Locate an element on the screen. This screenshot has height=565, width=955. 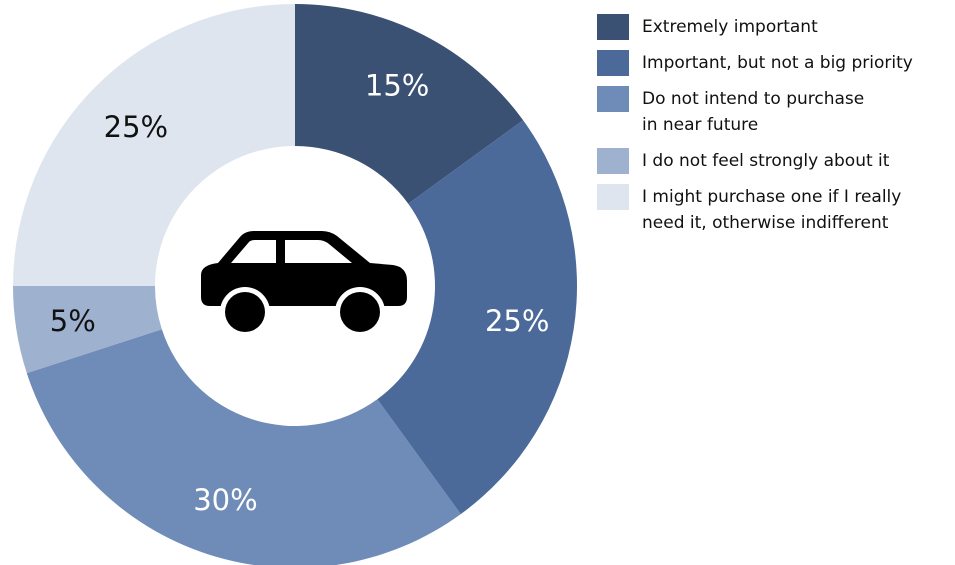
legend-item-4: I do not feel strongly about it is located at coordinates (774, 161).